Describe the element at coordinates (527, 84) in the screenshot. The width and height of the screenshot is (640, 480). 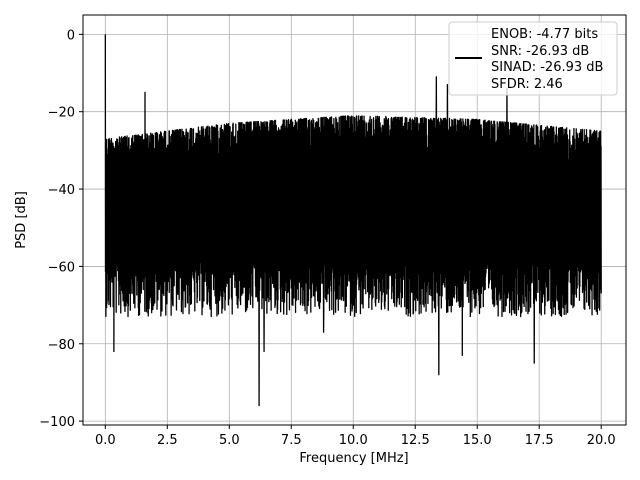
I see `legend-sfdr: SFDR: 2.46` at that location.